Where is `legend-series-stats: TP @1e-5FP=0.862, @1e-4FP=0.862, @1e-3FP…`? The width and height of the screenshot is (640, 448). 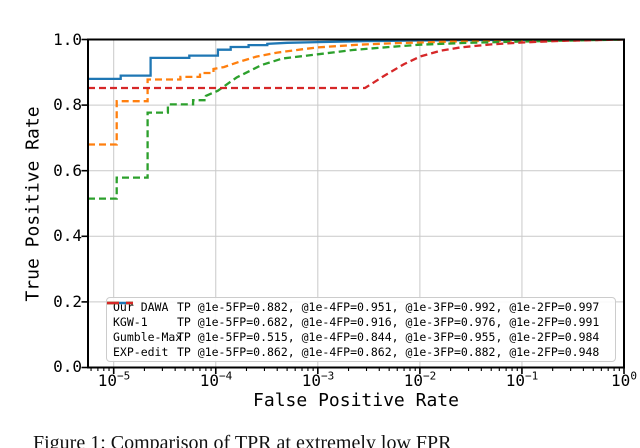 legend-series-stats: TP @1e-5FP=0.862, @1e-4FP=0.862, @1e-3FP… is located at coordinates (388, 351).